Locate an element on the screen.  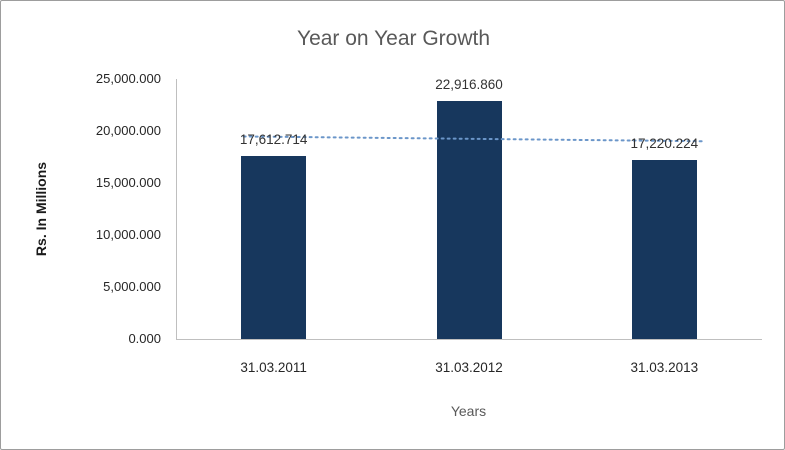
y-tick-label: 20,000.000 is located at coordinates (128, 130).